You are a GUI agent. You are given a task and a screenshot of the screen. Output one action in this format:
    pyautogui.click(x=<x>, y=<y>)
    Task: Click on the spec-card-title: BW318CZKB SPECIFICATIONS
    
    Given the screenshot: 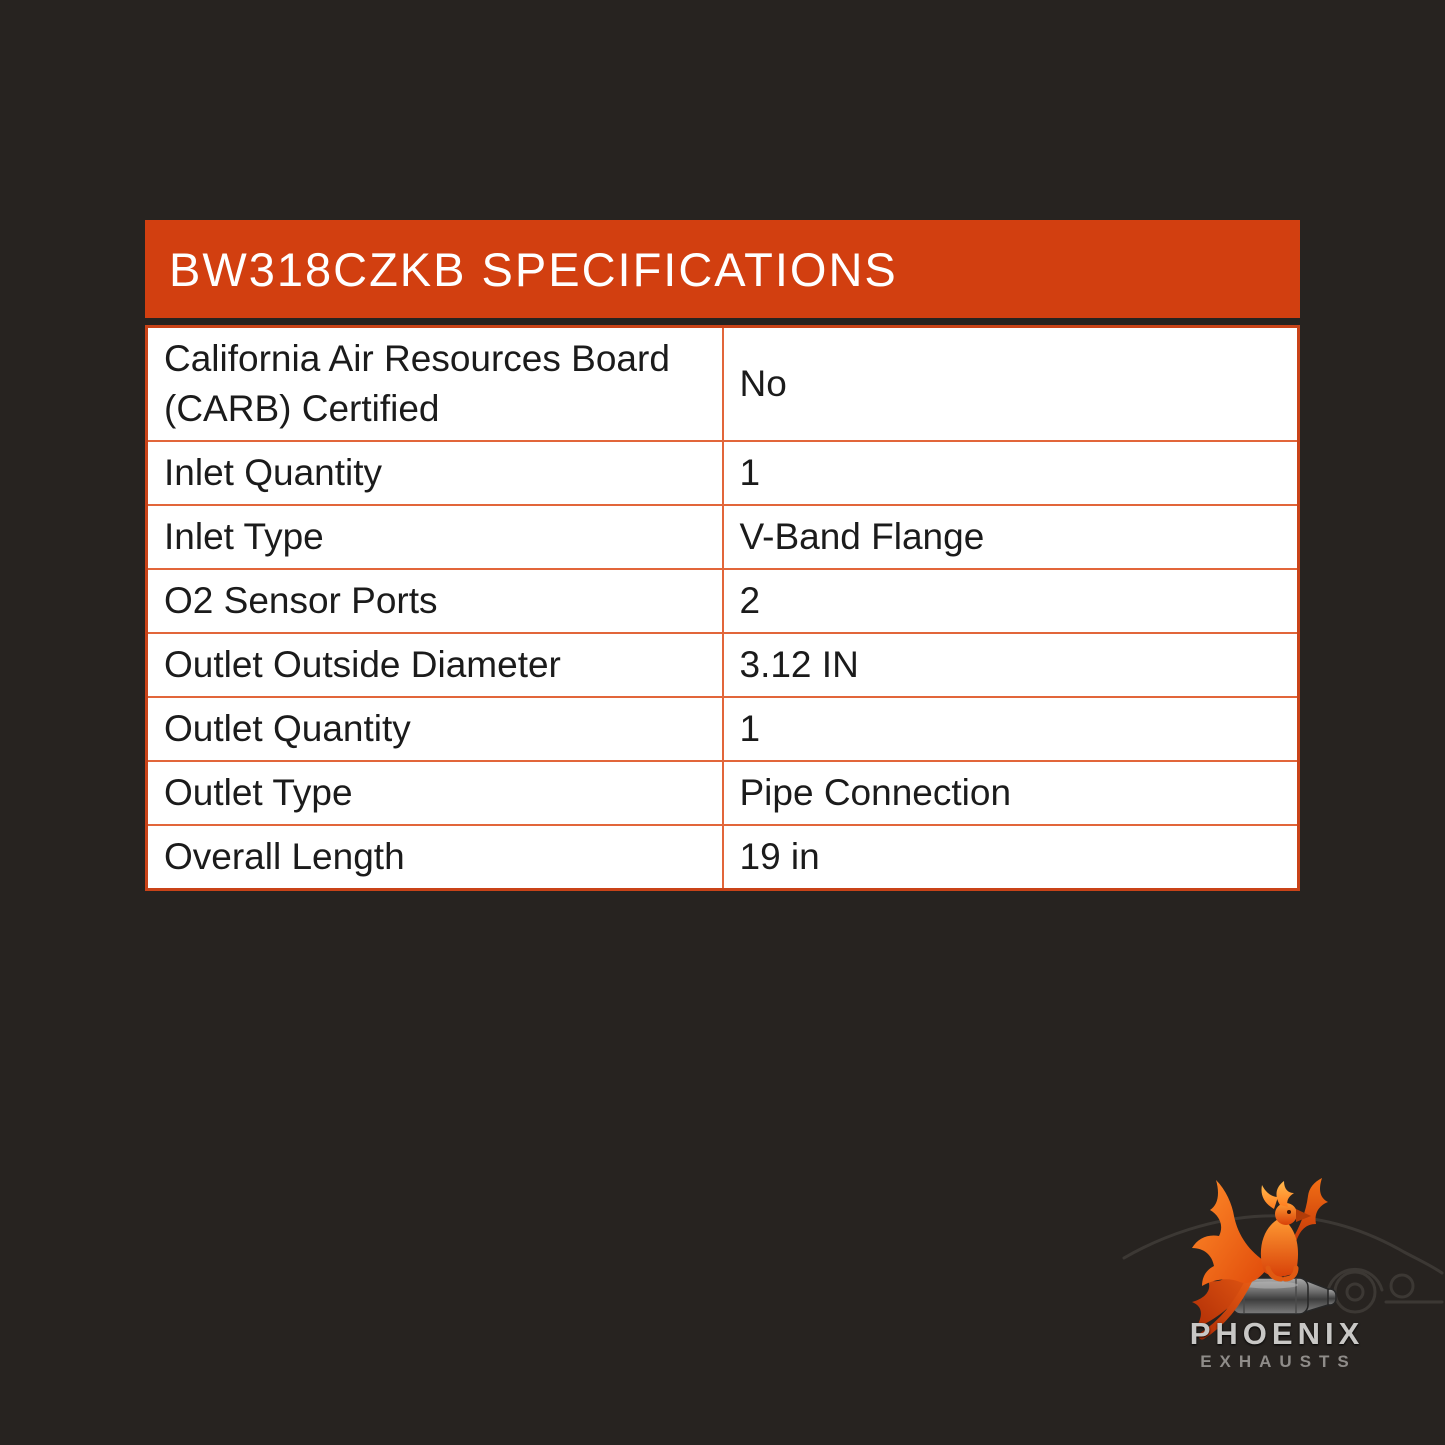 What is the action you would take?
    pyautogui.click(x=533, y=269)
    